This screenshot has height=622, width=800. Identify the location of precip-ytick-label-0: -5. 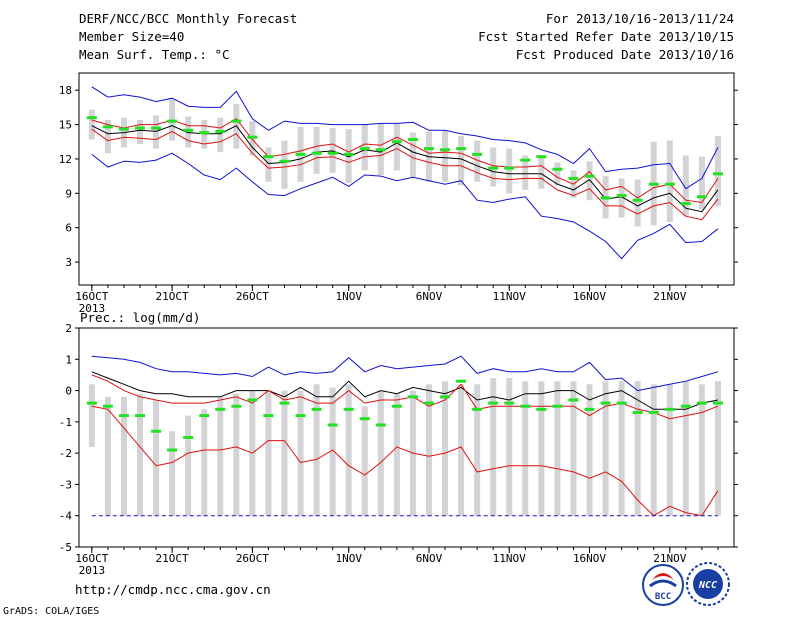
(65, 547).